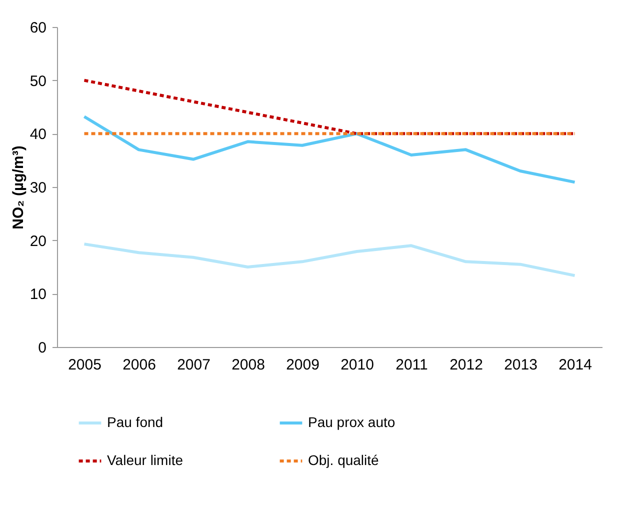 This screenshot has width=635, height=522. Describe the element at coordinates (193, 365) in the screenshot. I see `x-tick-label: 2007` at that location.